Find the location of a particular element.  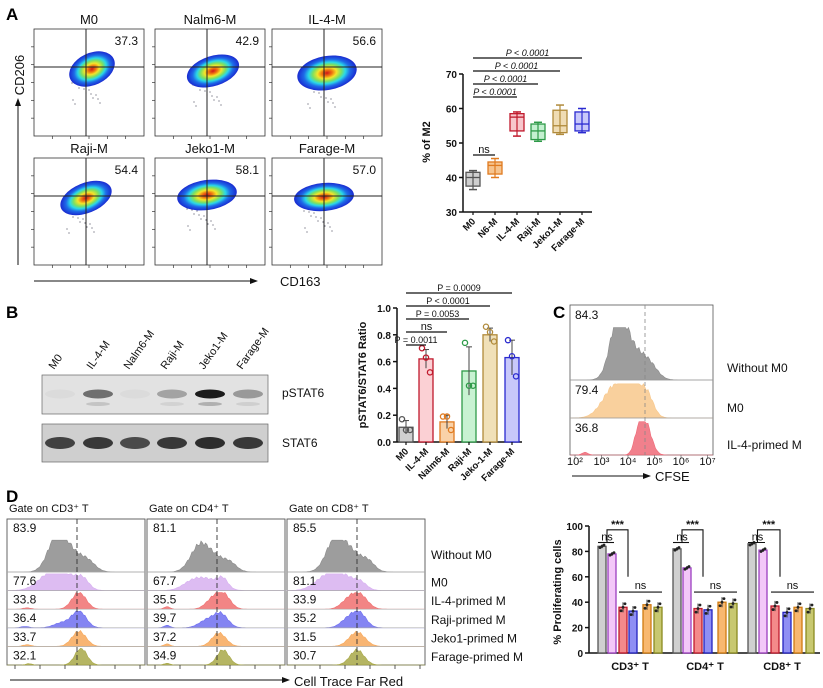

histogram-percentage: 77.6 is located at coordinates (25, 581).